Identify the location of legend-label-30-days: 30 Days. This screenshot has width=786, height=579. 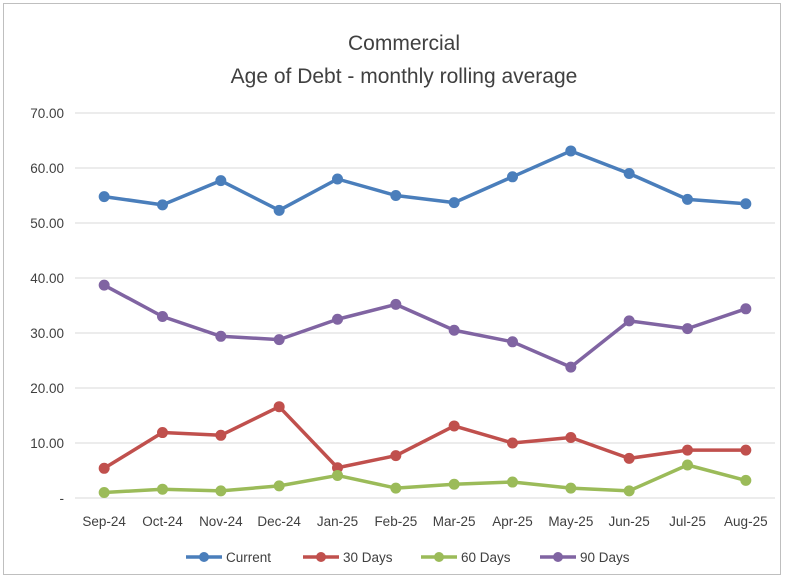
(368, 557).